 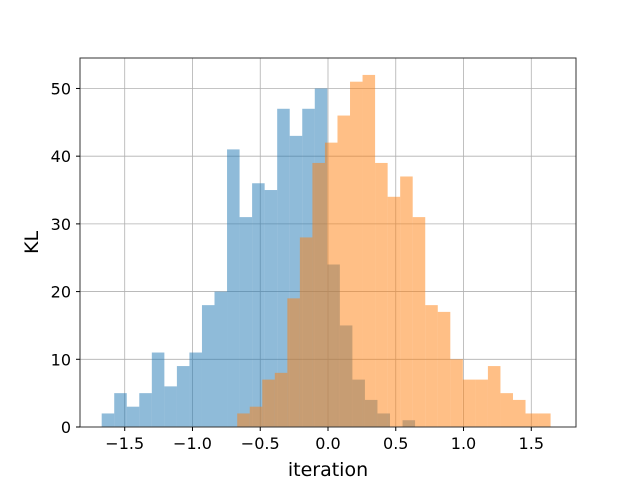 What do you see at coordinates (328, 469) in the screenshot?
I see `x-axis-label: iteration` at bounding box center [328, 469].